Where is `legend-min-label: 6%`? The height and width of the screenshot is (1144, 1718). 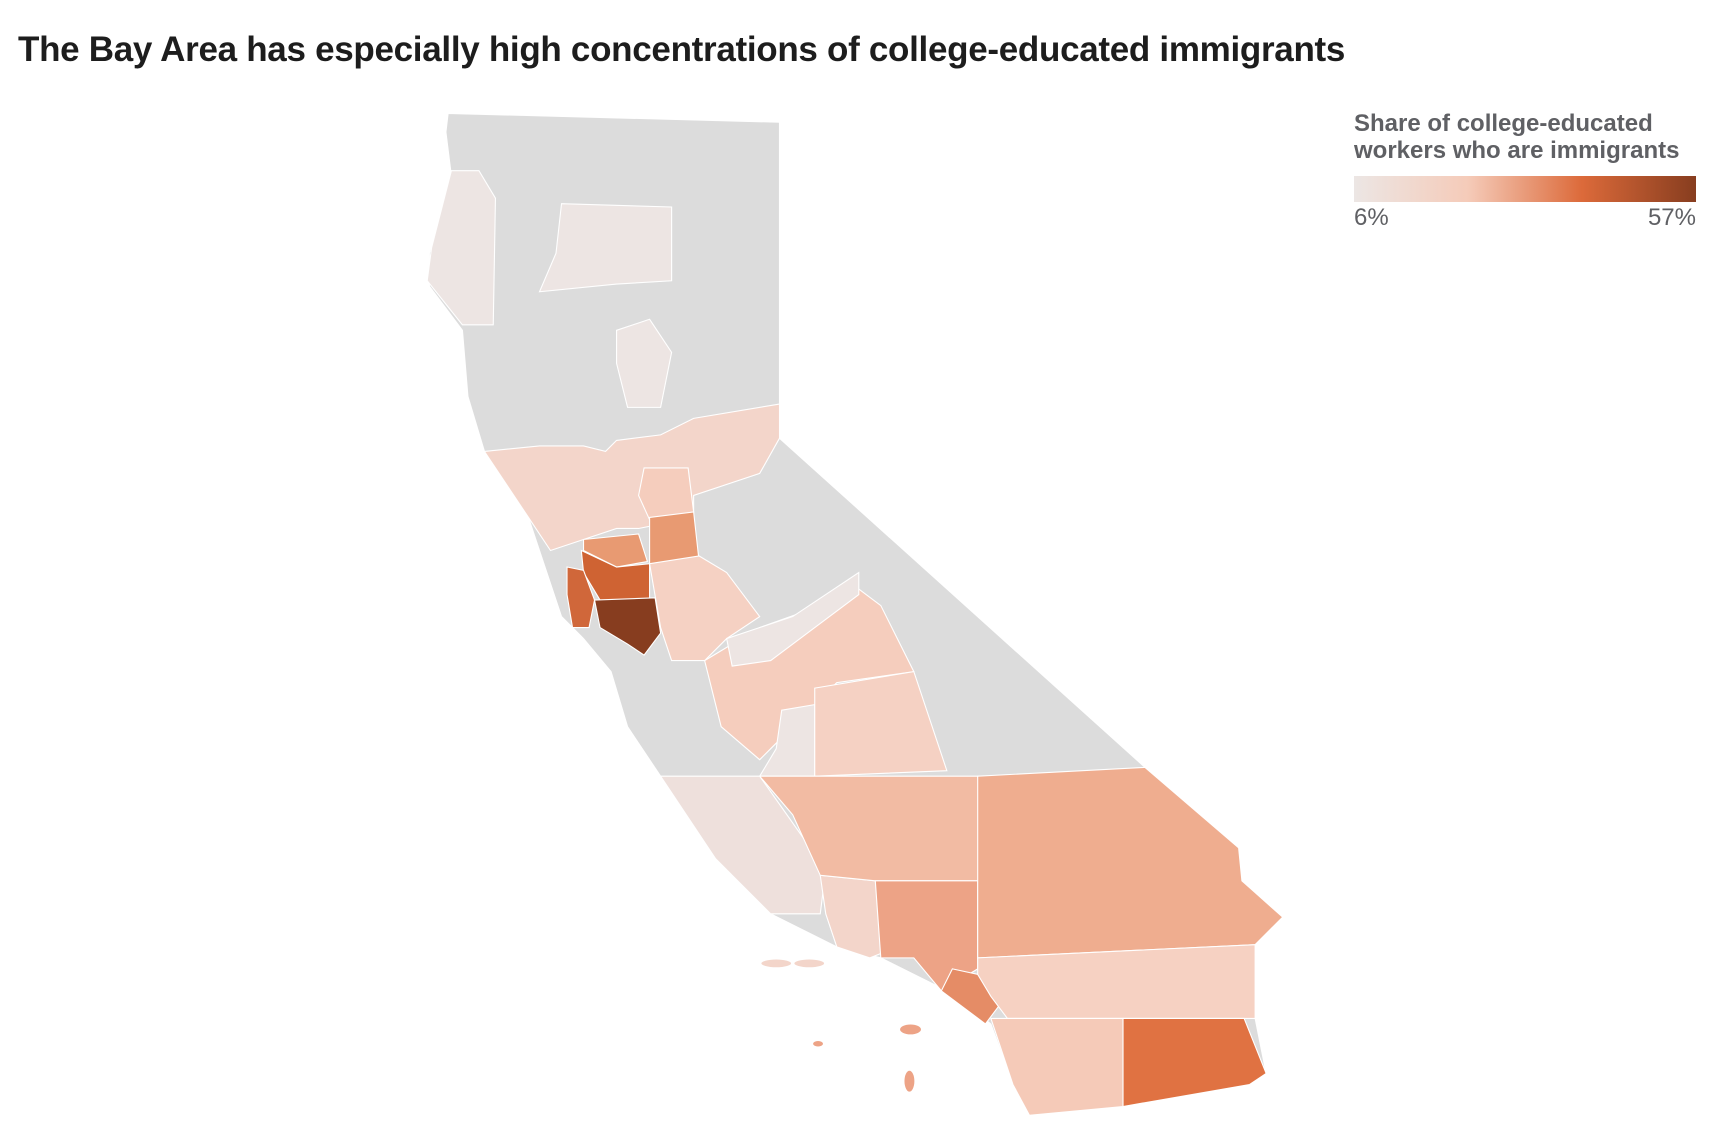
legend-min-label: 6% is located at coordinates (1371, 217).